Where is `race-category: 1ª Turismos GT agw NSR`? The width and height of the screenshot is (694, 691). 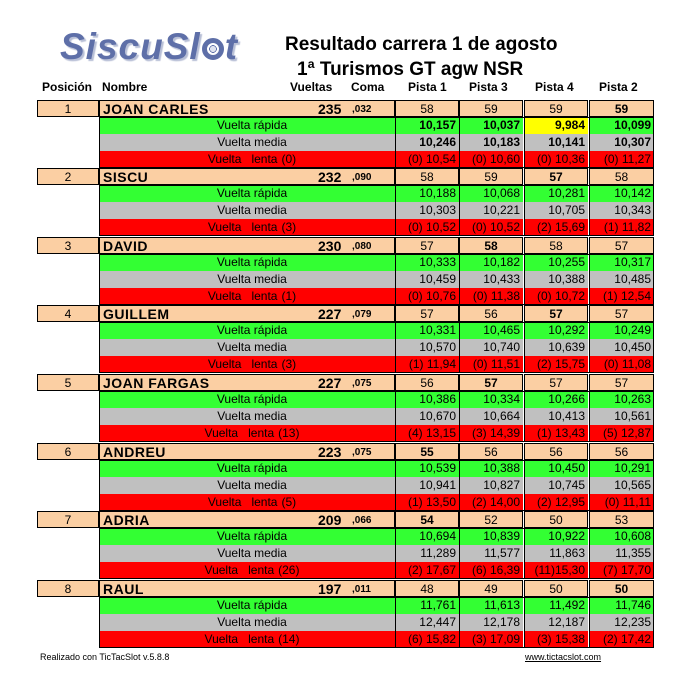
race-category: 1ª Turismos GT agw NSR is located at coordinates (410, 69).